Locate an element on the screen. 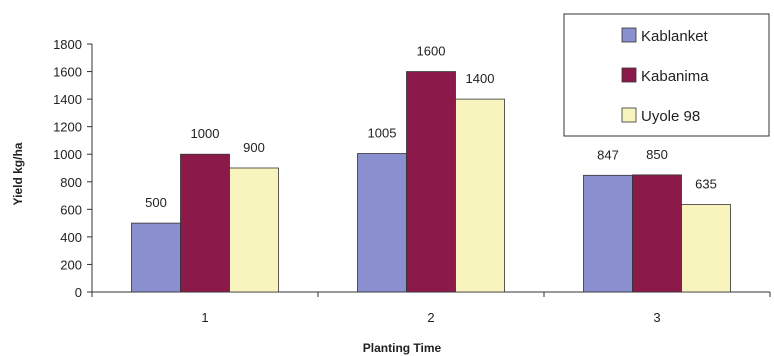  y-tick-label: 600 is located at coordinates (71, 209).